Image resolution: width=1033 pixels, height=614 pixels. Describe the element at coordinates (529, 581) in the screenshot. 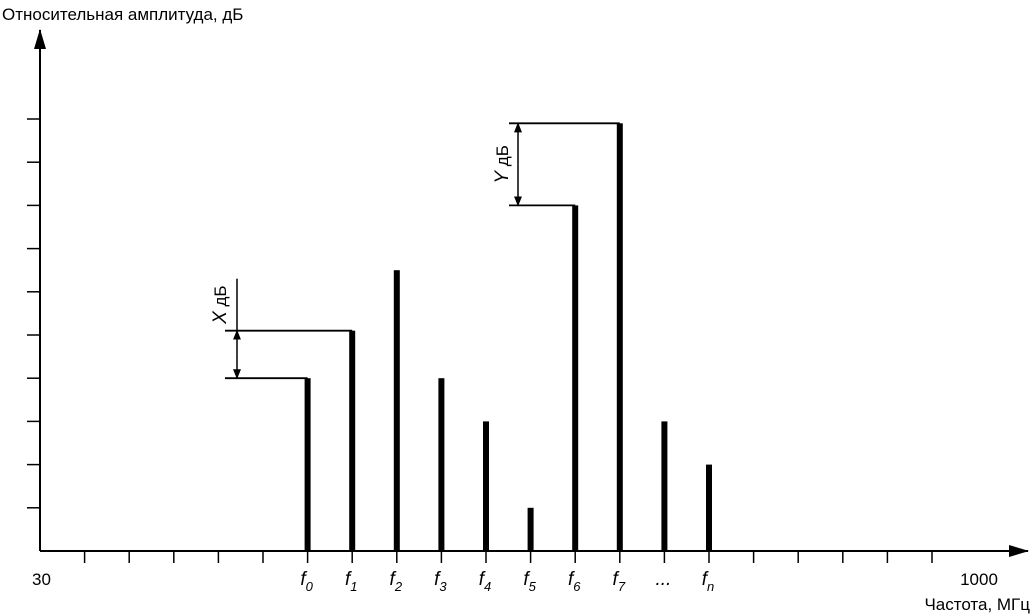

I see `freq-label-5: f5` at that location.